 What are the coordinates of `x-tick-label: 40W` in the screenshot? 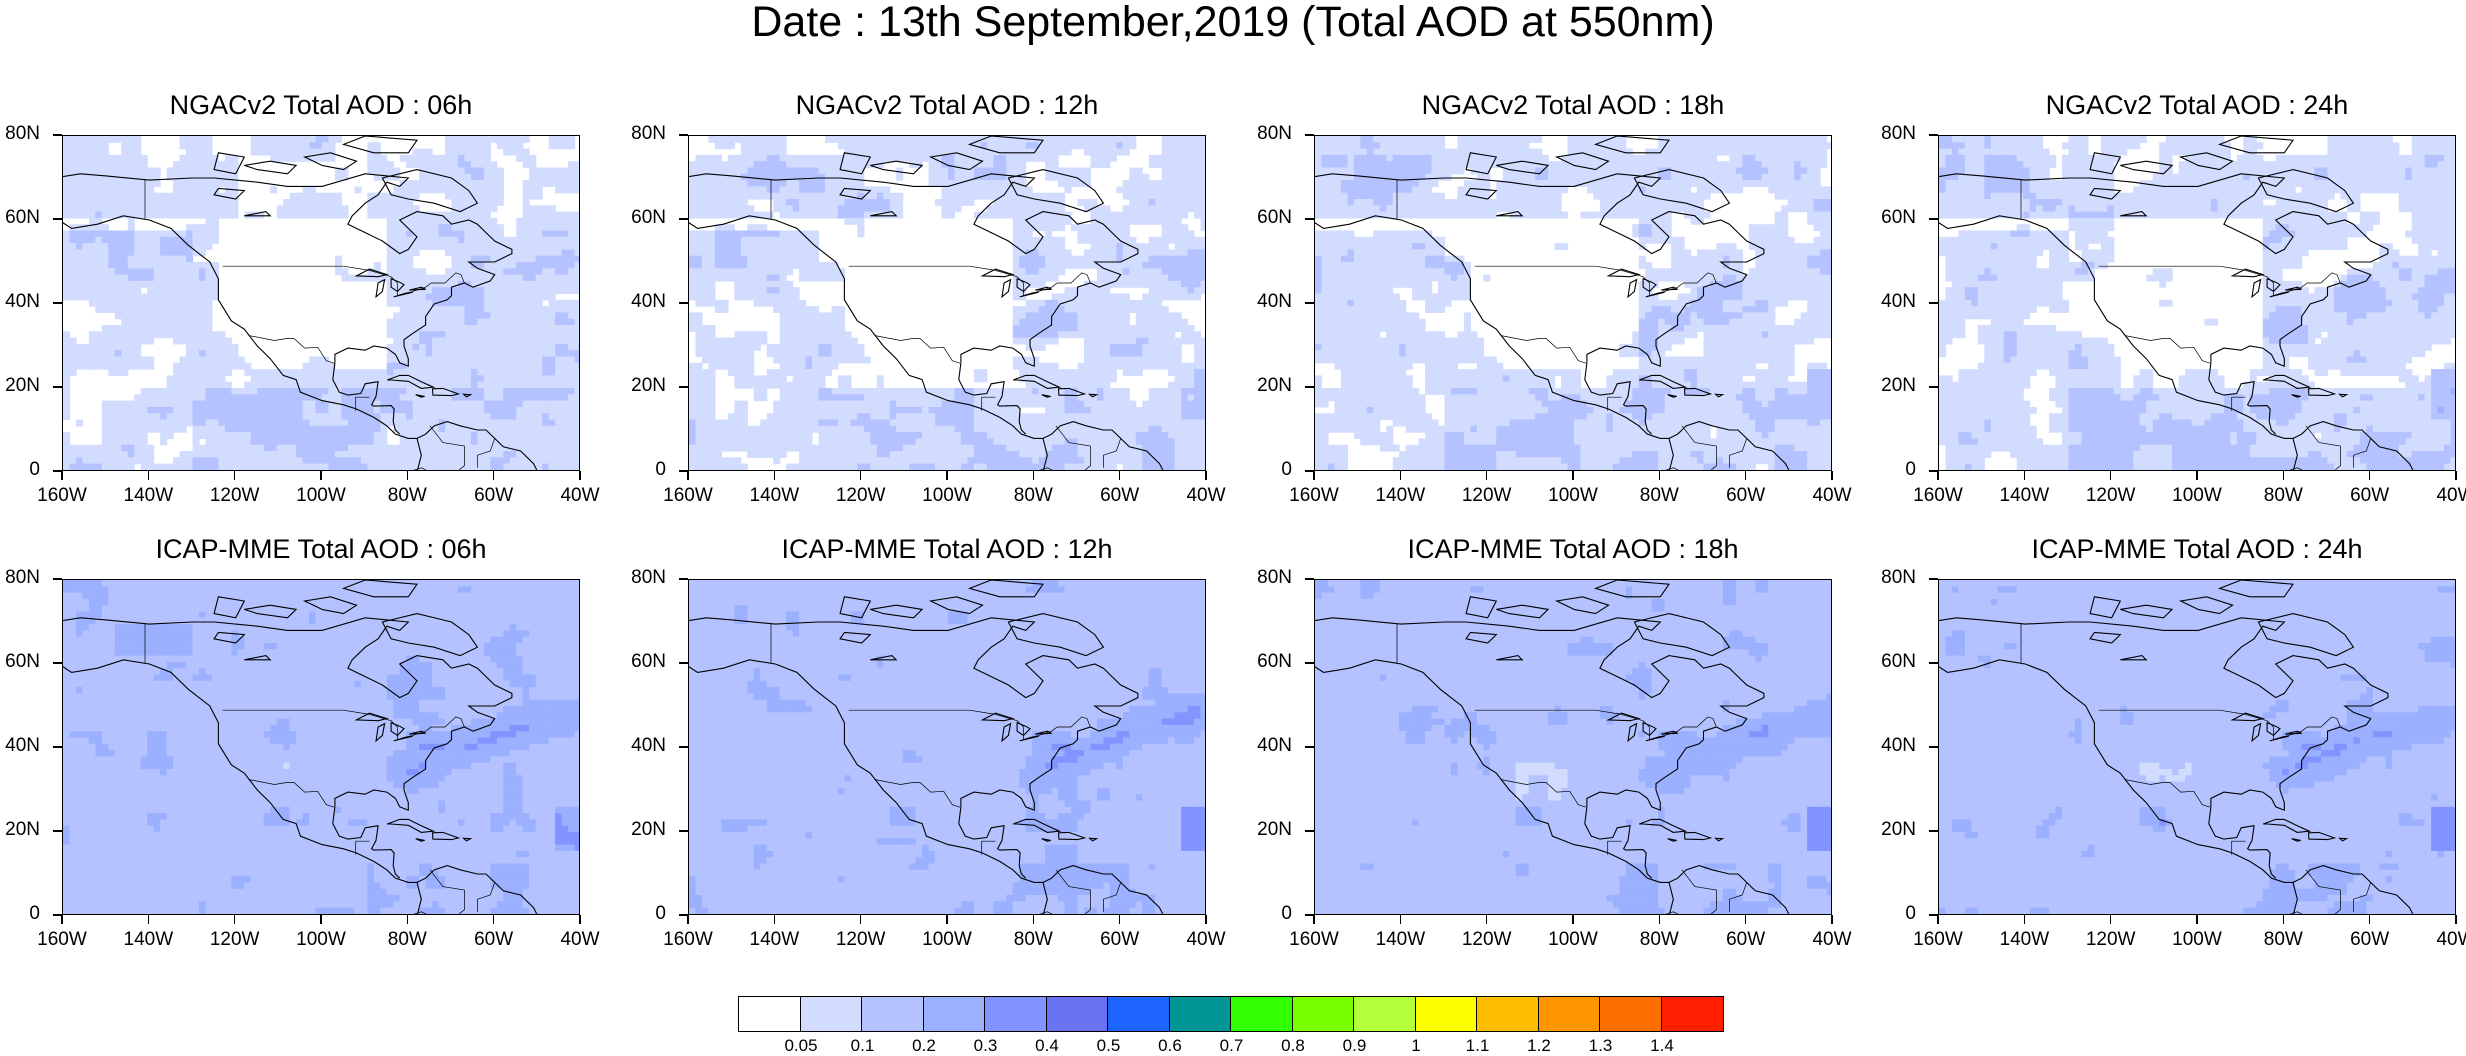 It's located at (580, 496).